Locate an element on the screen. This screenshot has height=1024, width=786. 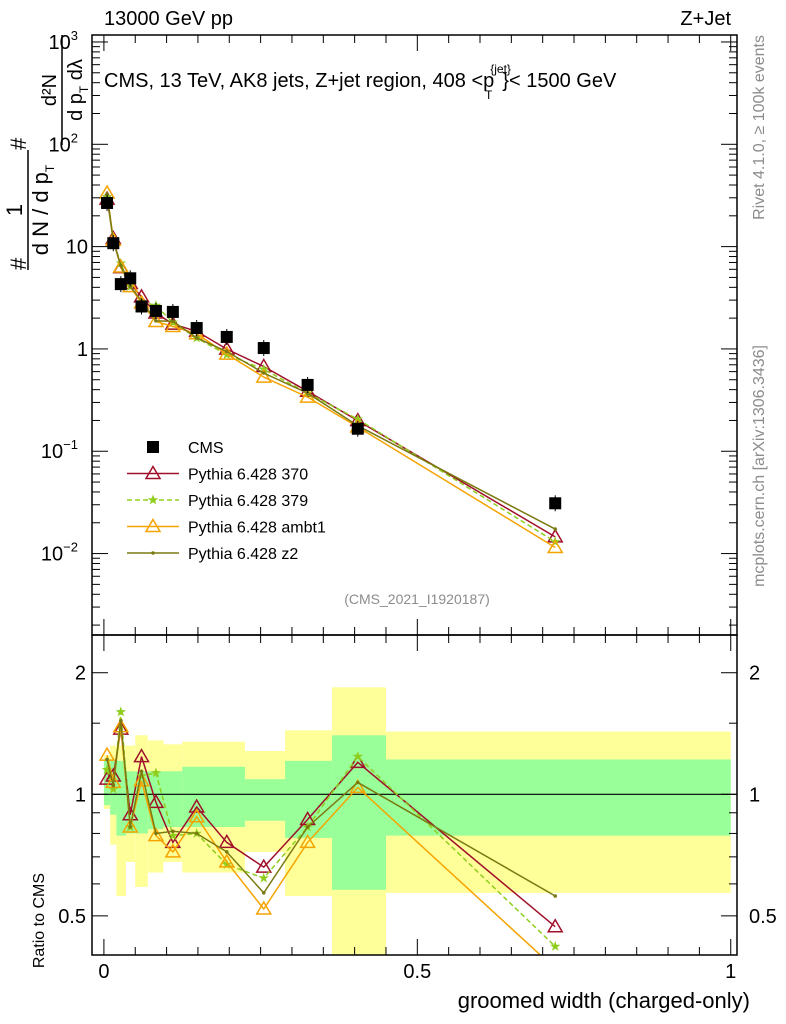
ratio-y-tick-label-left: 0.5 is located at coordinates (72, 917).